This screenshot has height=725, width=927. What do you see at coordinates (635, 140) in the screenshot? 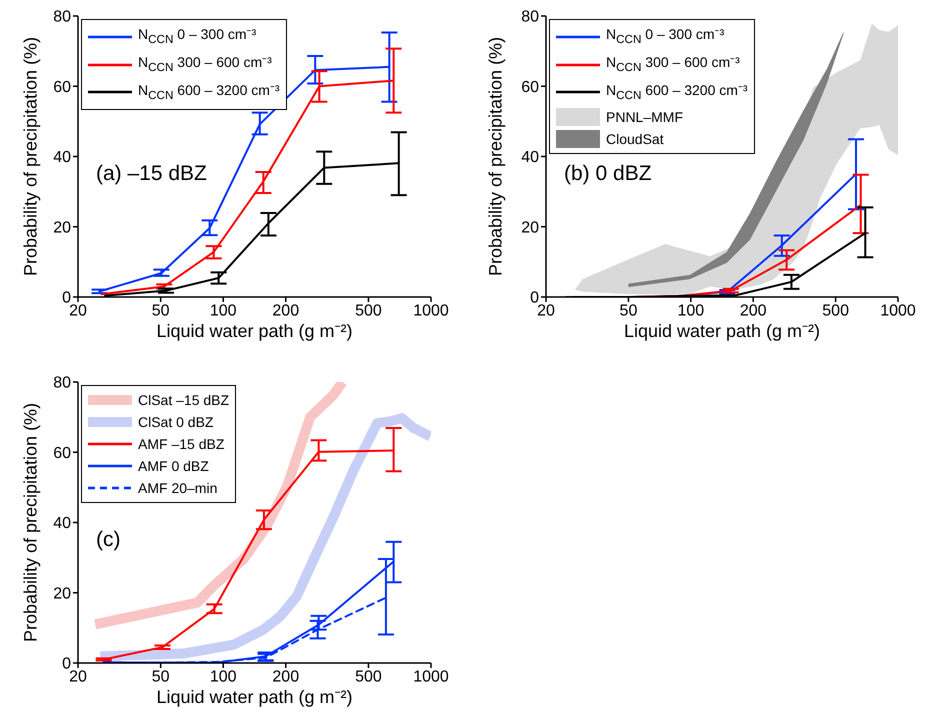
I see `legend-label: CloudSat` at bounding box center [635, 140].